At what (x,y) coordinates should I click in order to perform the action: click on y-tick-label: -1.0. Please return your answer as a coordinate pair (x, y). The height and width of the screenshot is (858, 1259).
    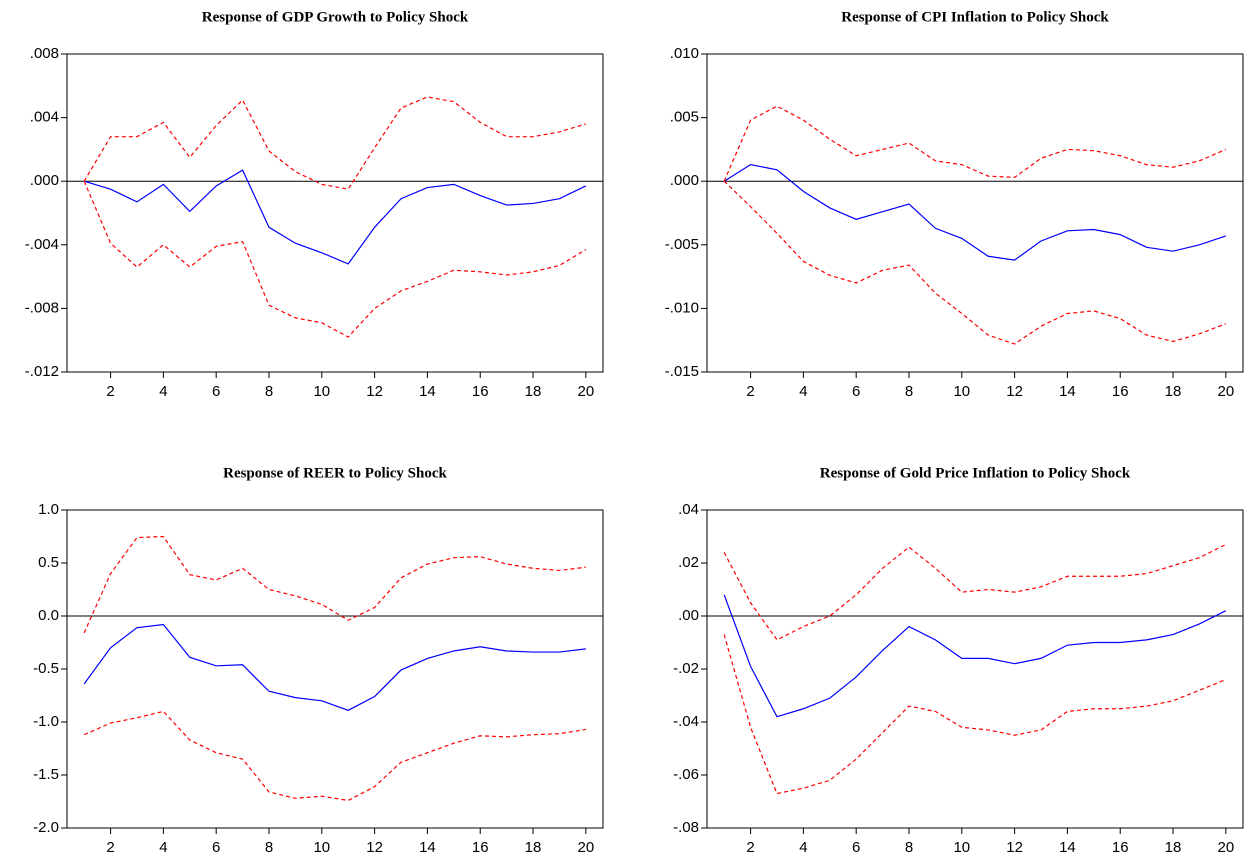
    Looking at the image, I should click on (46, 721).